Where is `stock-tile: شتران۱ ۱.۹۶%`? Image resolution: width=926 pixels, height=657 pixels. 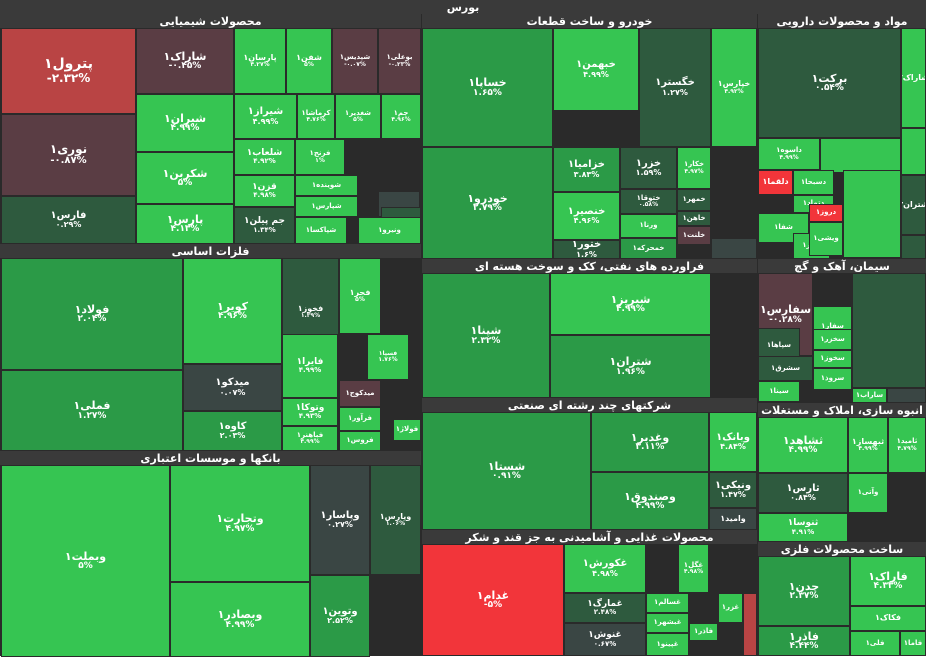
stock-tile: شتران۱ ۱.۹۶% is located at coordinates (630, 366).